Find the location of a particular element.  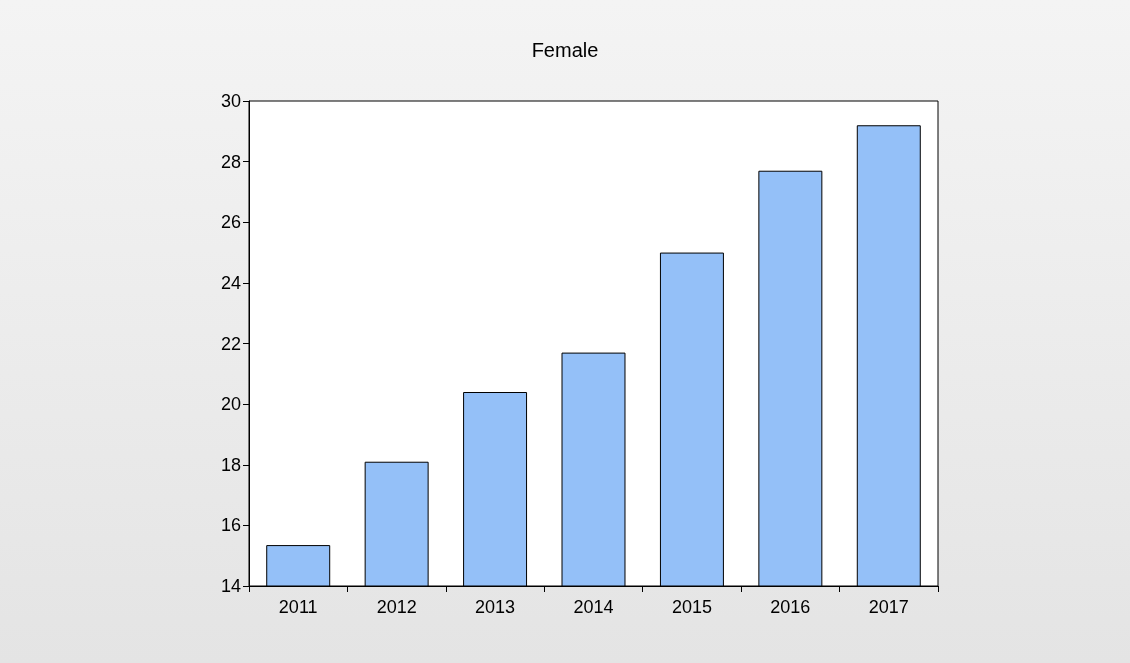

y-tick-label: 28 is located at coordinates (230, 161).